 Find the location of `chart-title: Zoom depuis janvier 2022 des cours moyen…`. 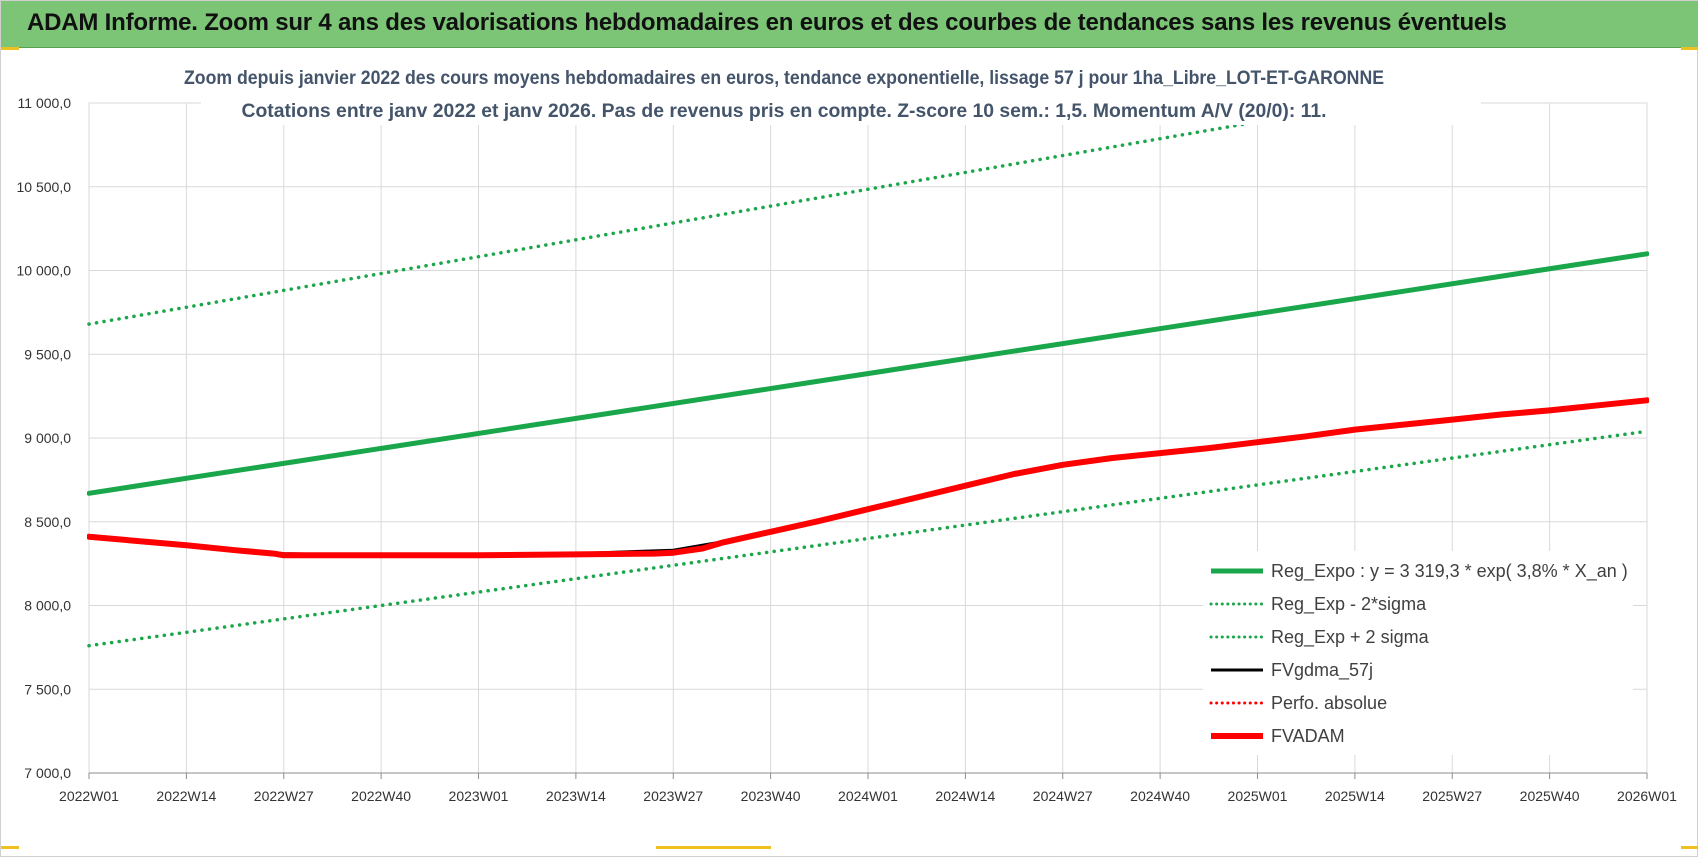

chart-title: Zoom depuis janvier 2022 des cours moyen… is located at coordinates (784, 78).